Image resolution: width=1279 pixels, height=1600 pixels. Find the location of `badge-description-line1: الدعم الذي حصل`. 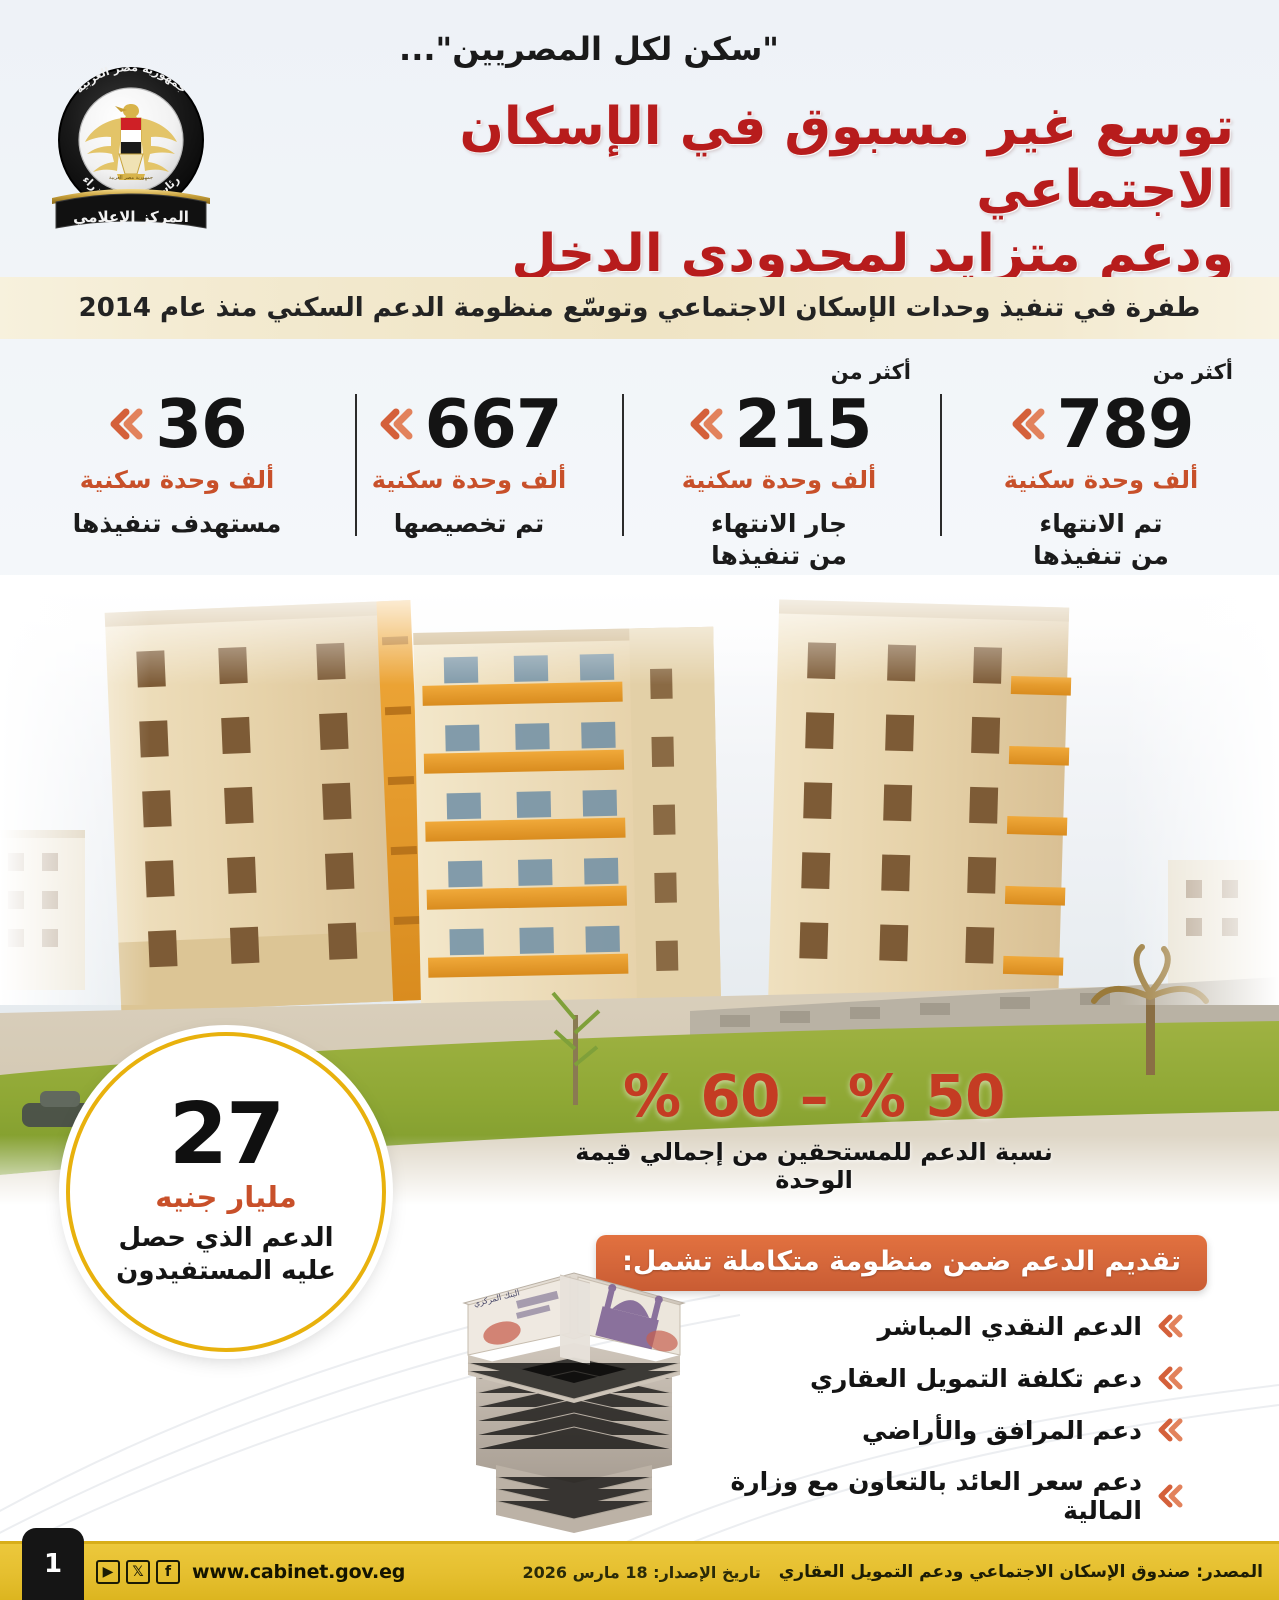

badge-description-line1: الدعم الذي حصل is located at coordinates (226, 1237).